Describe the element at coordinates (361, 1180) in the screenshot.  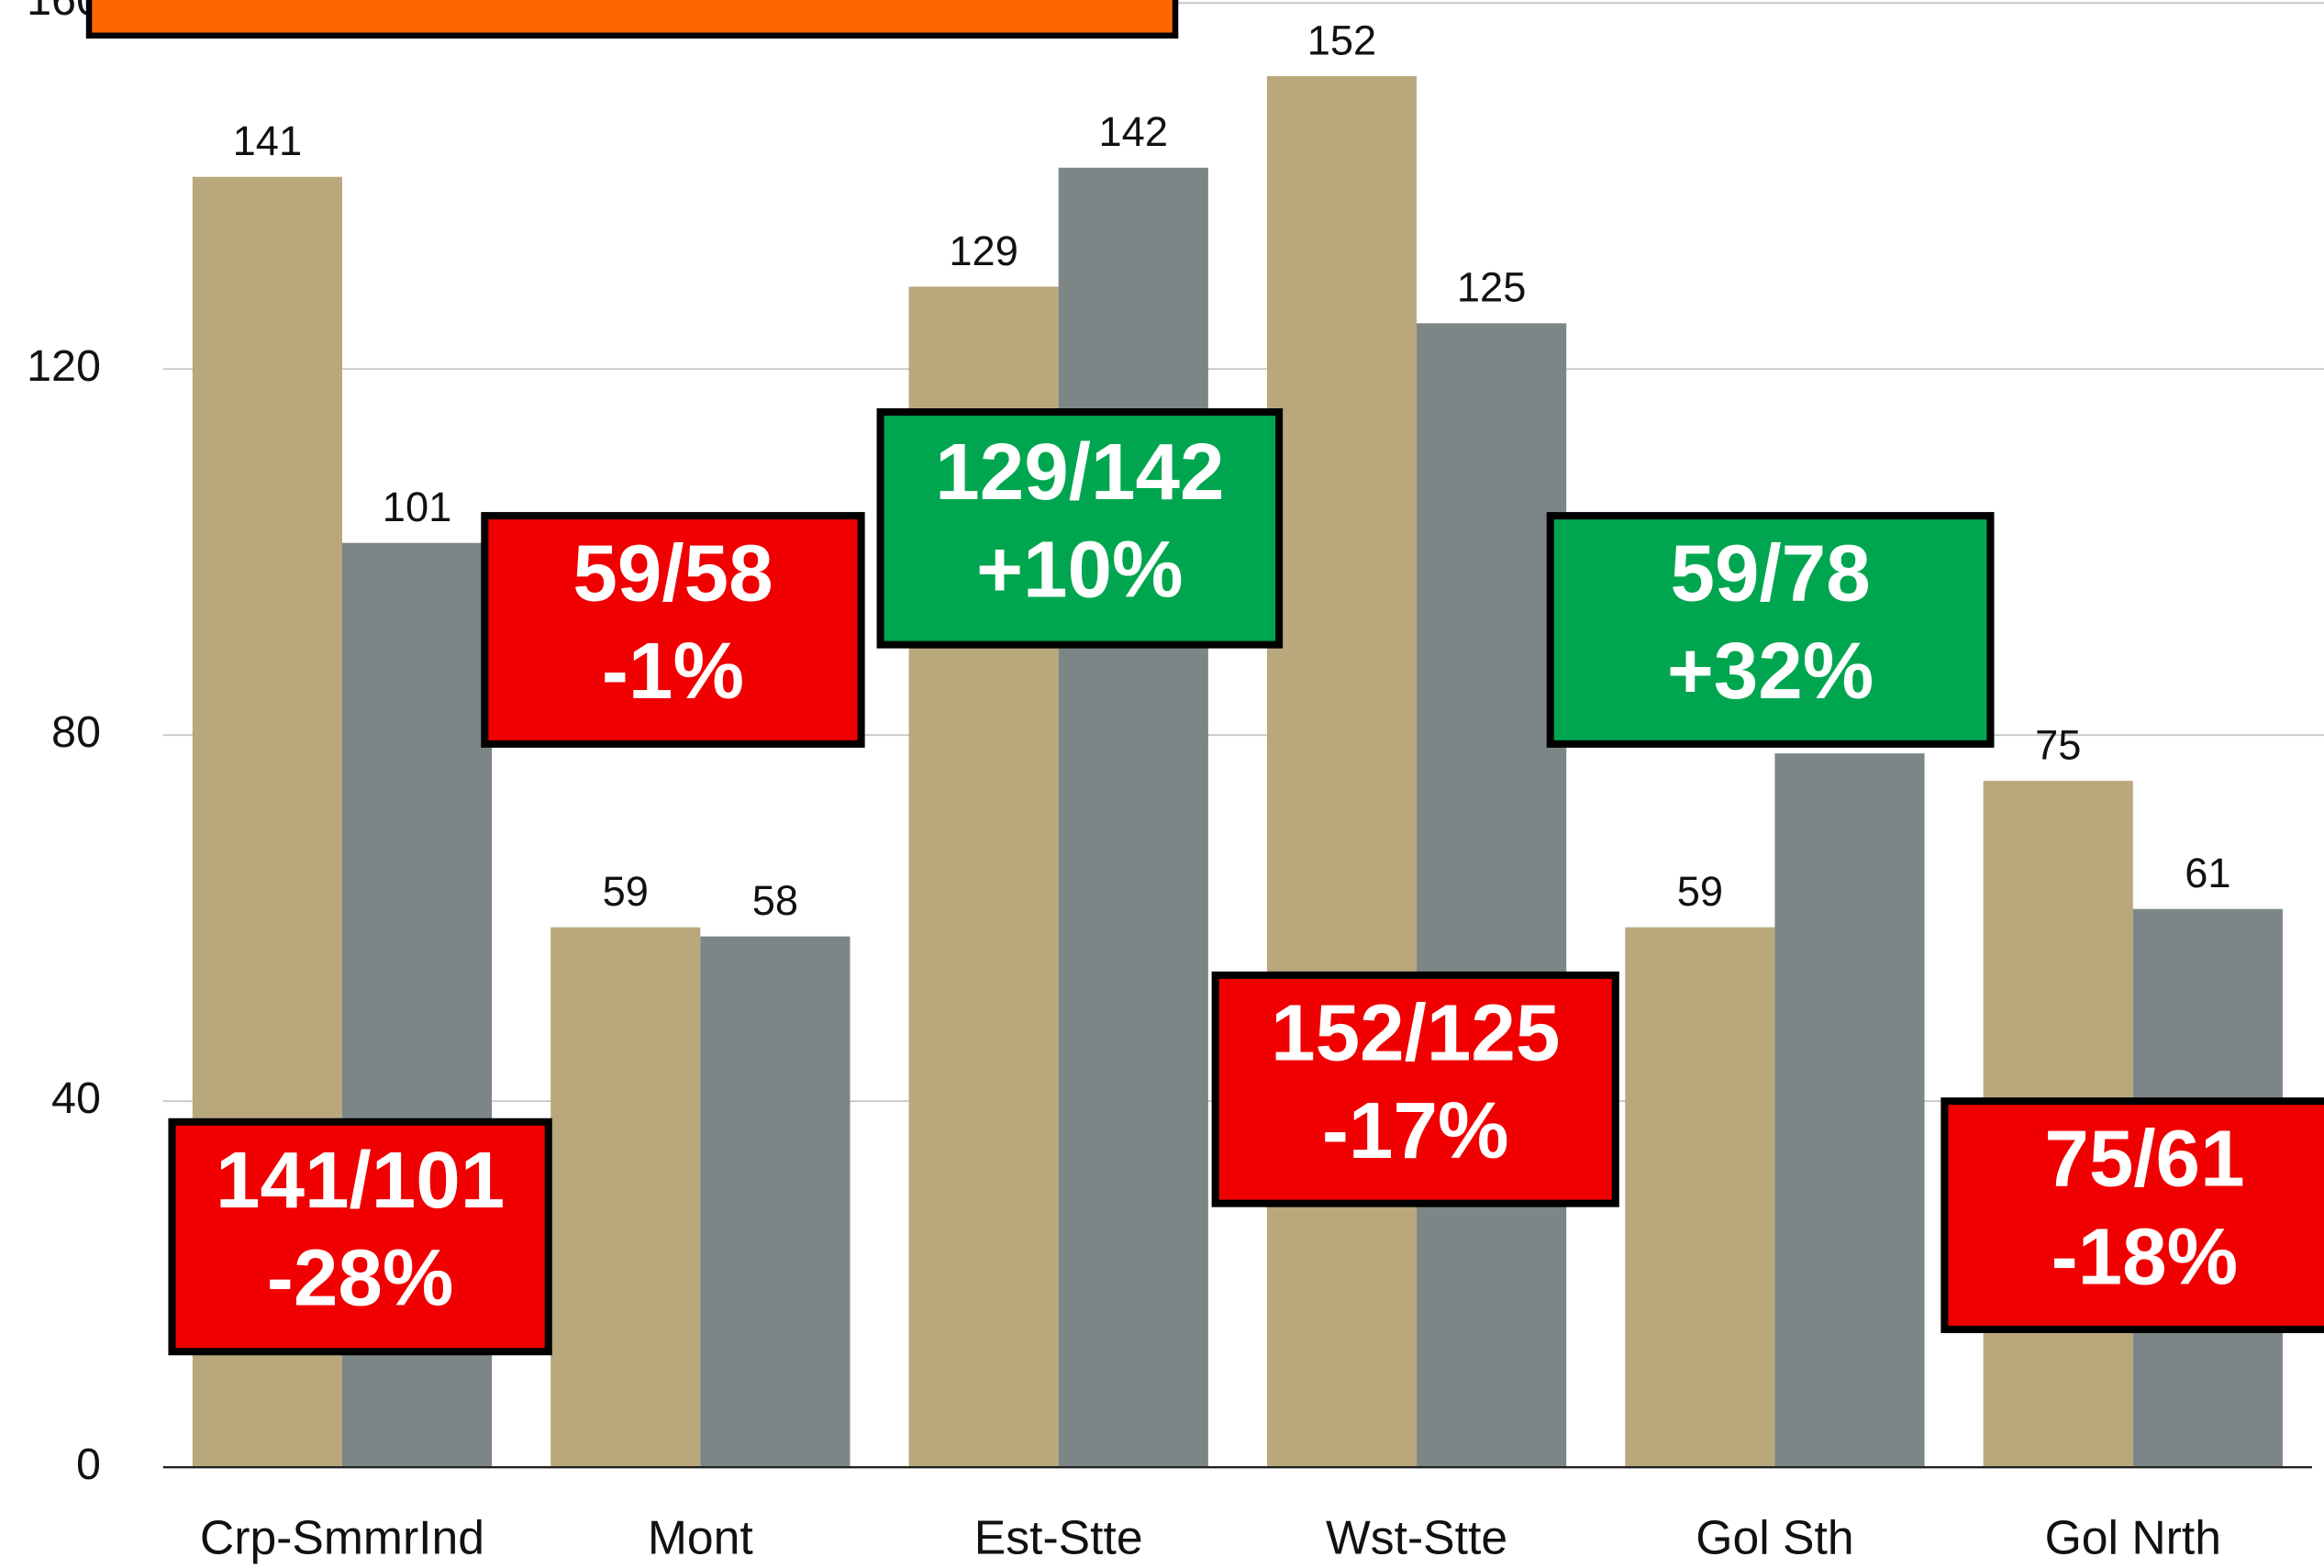
I see `annotation-text: 141/101` at that location.